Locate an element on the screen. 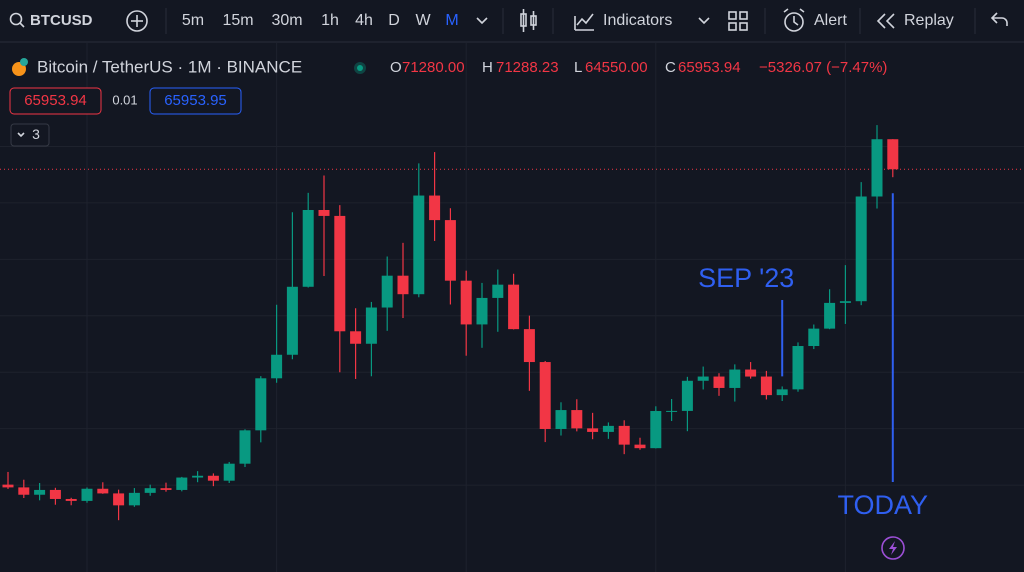  sell-price: 65953.94 is located at coordinates (55, 100).